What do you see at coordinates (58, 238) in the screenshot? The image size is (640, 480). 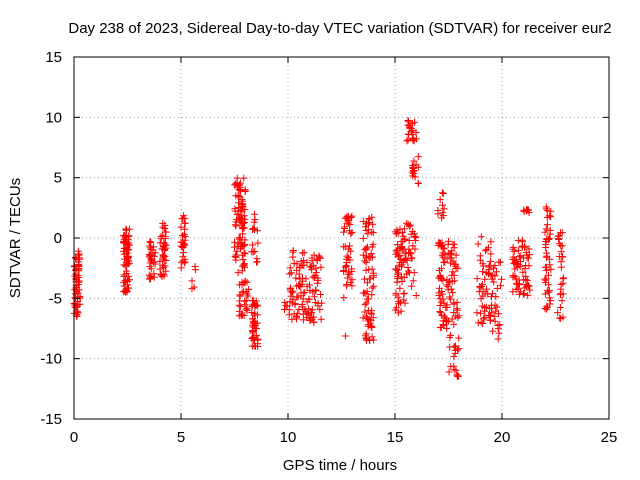 I see `y-tick-label: 0` at bounding box center [58, 238].